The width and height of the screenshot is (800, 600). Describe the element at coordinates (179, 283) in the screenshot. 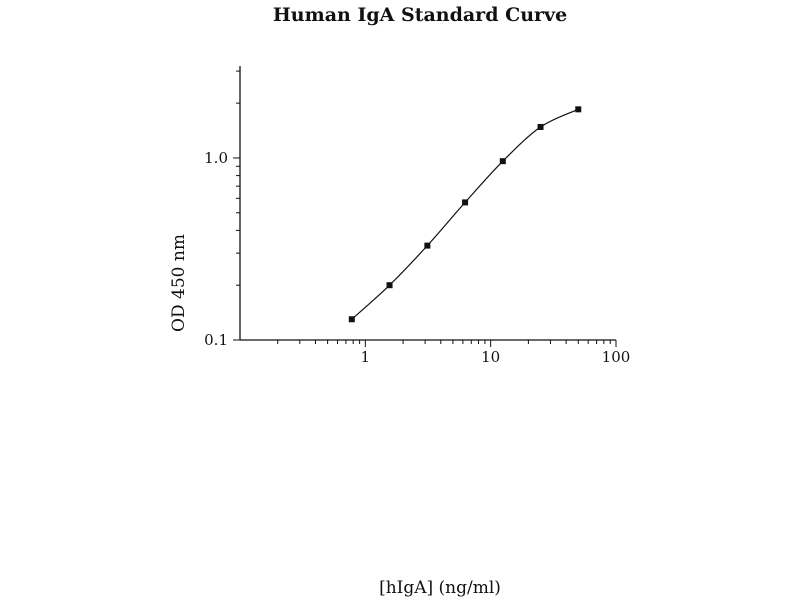

I see `y-axis-label: OD 450 nm` at that location.